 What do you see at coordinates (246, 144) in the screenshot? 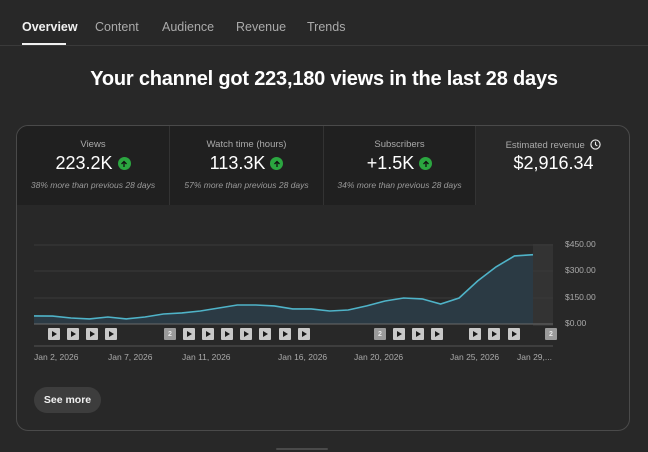
I see `metric-label: Watch time (hours)` at bounding box center [246, 144].